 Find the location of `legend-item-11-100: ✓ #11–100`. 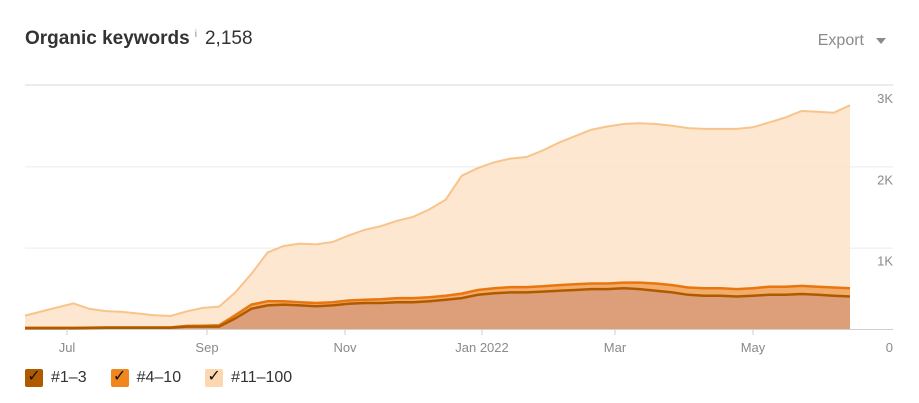

legend-item-11-100: ✓ #11–100 is located at coordinates (249, 377).